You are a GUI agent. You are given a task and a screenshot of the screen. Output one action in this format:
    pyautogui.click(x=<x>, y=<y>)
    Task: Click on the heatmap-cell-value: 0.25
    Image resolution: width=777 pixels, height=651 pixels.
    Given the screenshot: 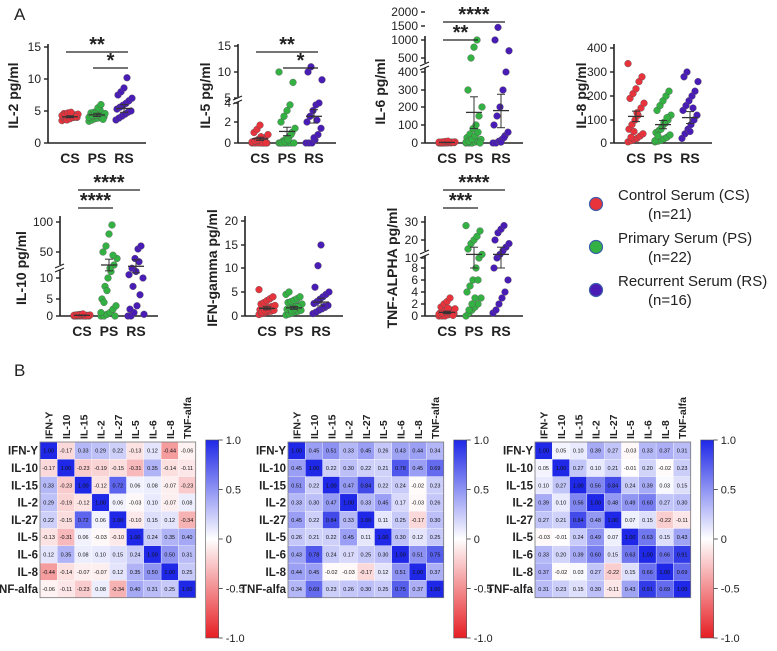 What is the action you would take?
    pyautogui.click(x=365, y=555)
    